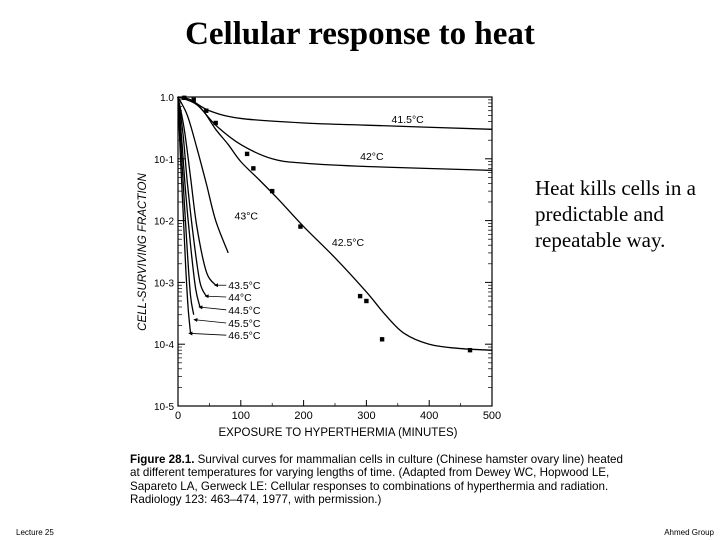 The image size is (720, 540). Describe the element at coordinates (338, 433) in the screenshot. I see `x-axis-label: EXPOSURE TO HYPERTHERMIA (MINUTES)` at that location.